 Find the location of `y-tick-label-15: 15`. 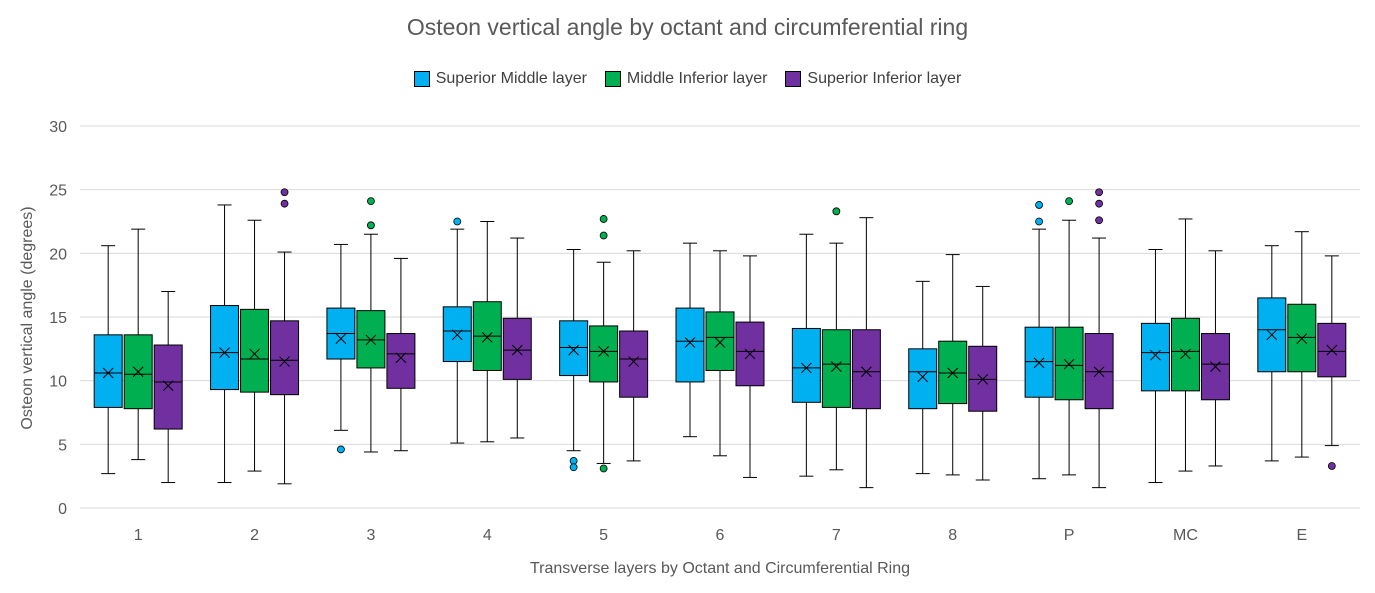

y-tick-label-15: 15 is located at coordinates (58, 318).